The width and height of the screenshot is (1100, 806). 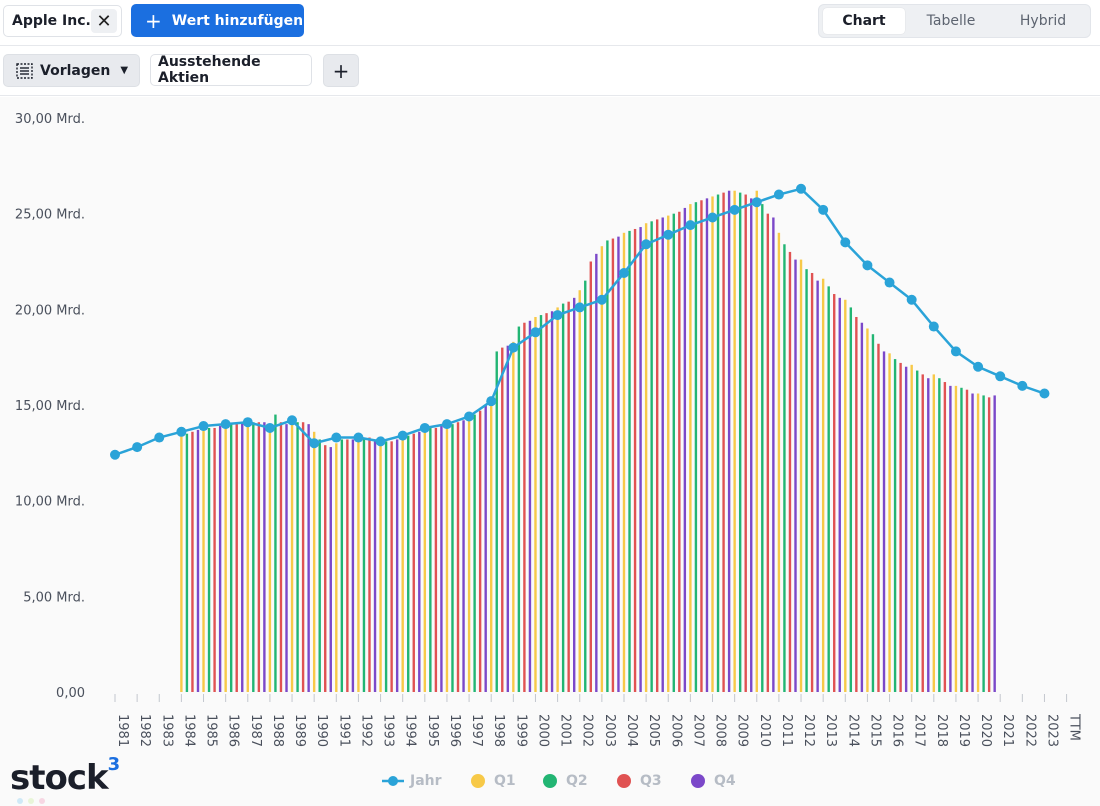 I want to click on legend-item-q4: Q4, so click(x=713, y=781).